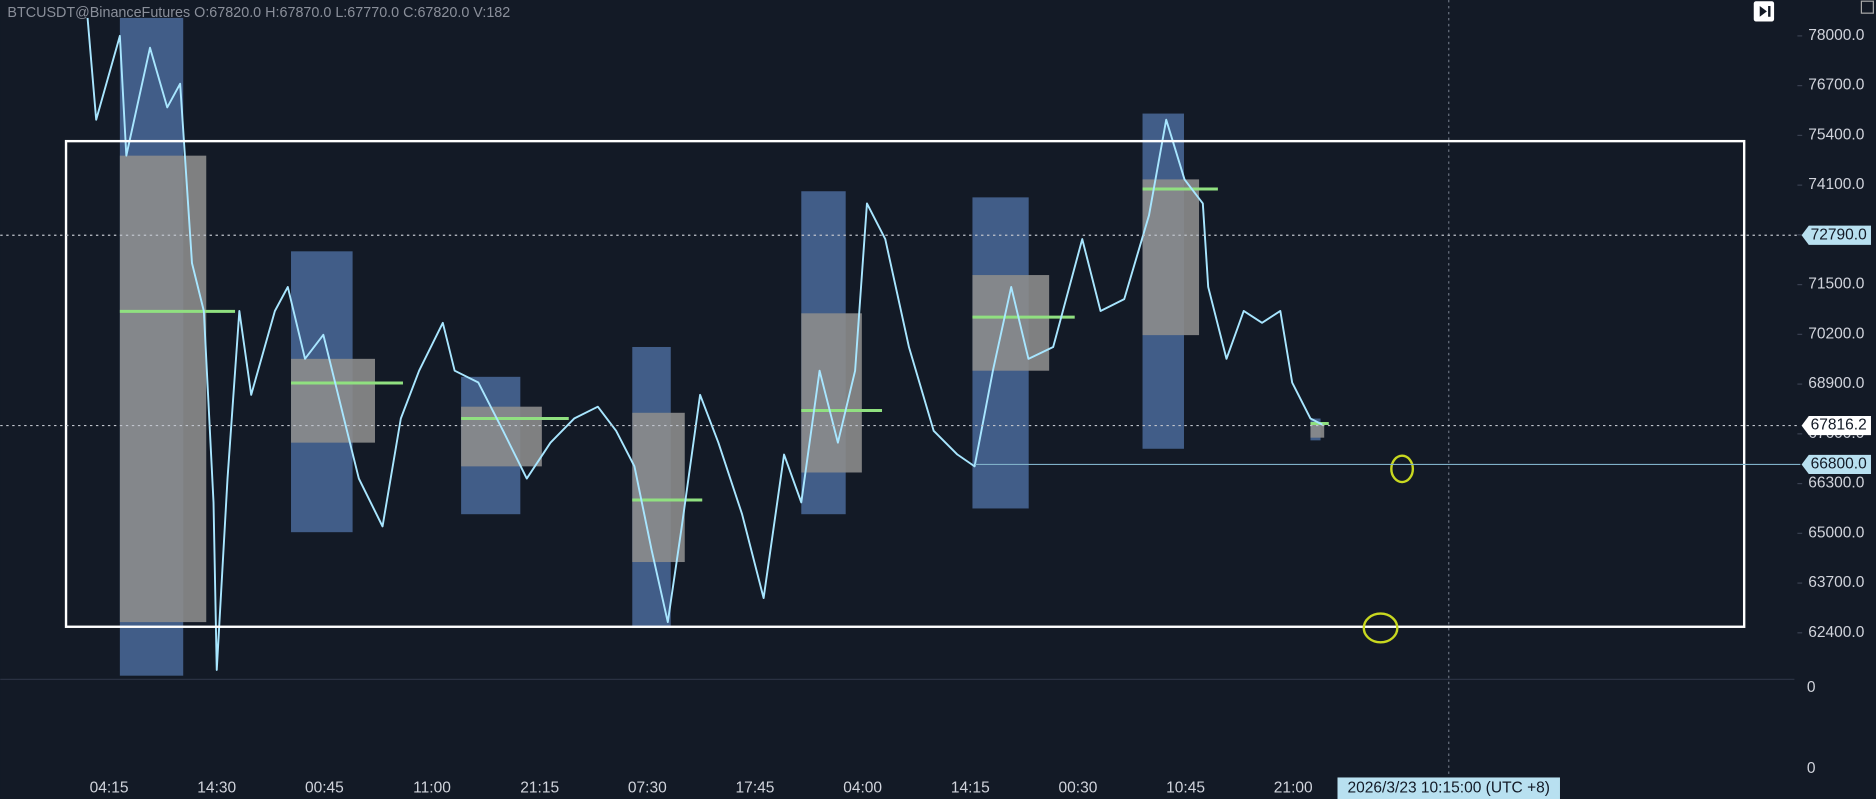 This screenshot has height=799, width=1876. I want to click on replay-icon, so click(1765, 11).